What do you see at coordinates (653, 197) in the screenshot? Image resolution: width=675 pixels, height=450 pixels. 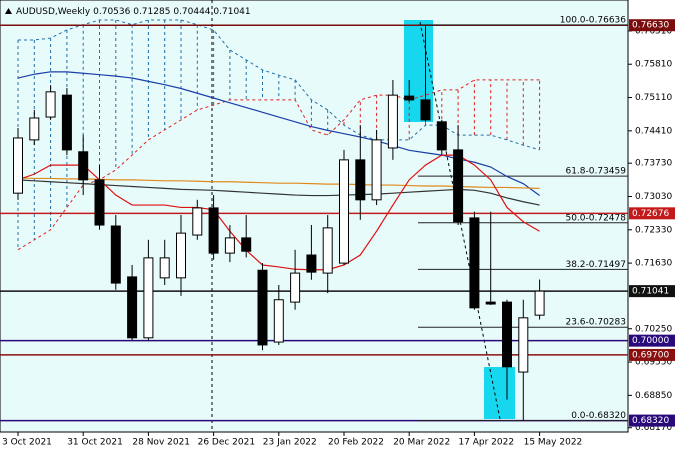 I see `y-tick-label: 0.73030` at bounding box center [653, 197].